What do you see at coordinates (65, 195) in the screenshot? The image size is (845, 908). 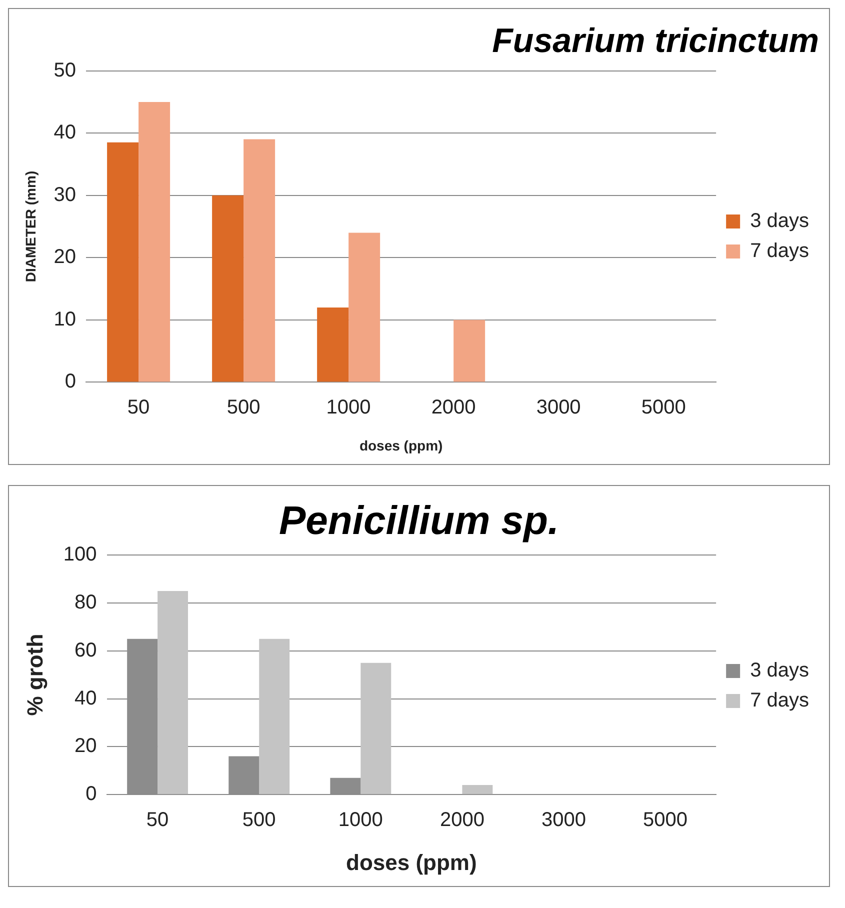 I see `y-tick-label: 30` at bounding box center [65, 195].